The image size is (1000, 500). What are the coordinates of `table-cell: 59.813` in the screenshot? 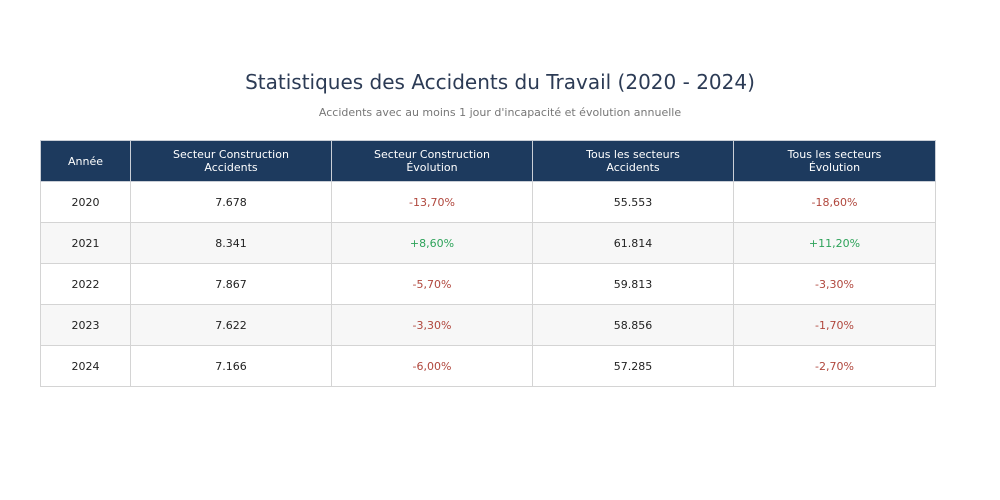 It's located at (633, 284).